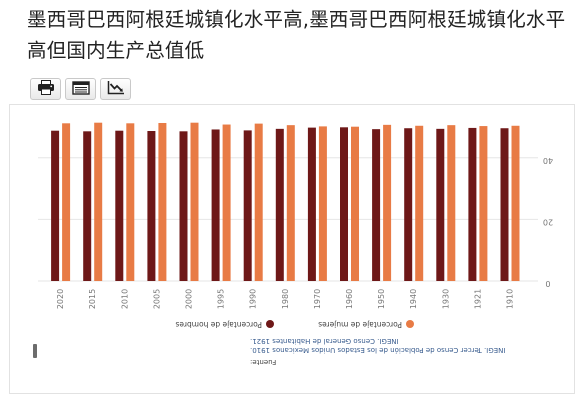 The height and width of the screenshot is (400, 578). What do you see at coordinates (477, 299) in the screenshot?
I see `x-tick-label: 1921` at bounding box center [477, 299].